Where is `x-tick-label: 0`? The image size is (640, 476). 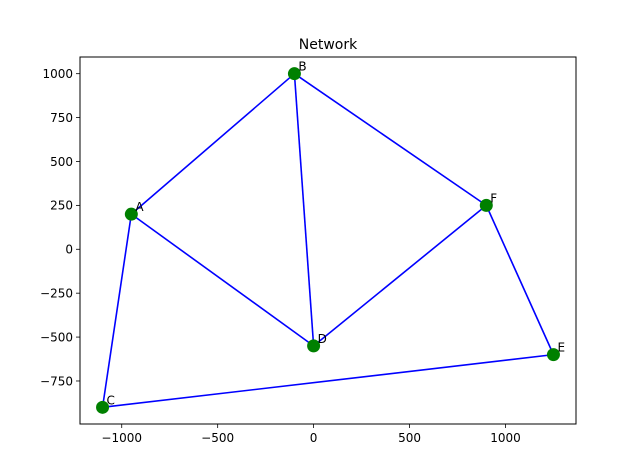
x-tick-label: 0 is located at coordinates (314, 438).